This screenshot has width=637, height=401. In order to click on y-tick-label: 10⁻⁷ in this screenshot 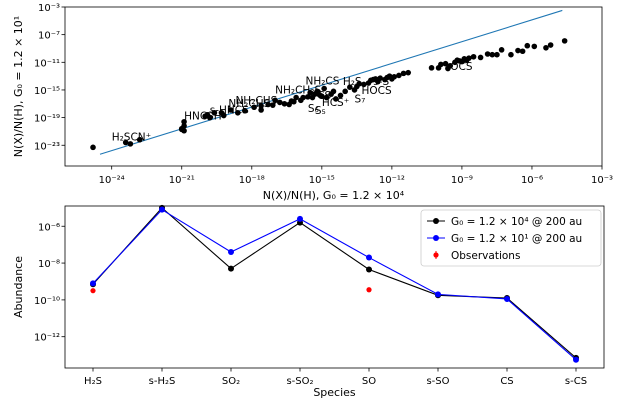, I will do `click(49, 36)`.